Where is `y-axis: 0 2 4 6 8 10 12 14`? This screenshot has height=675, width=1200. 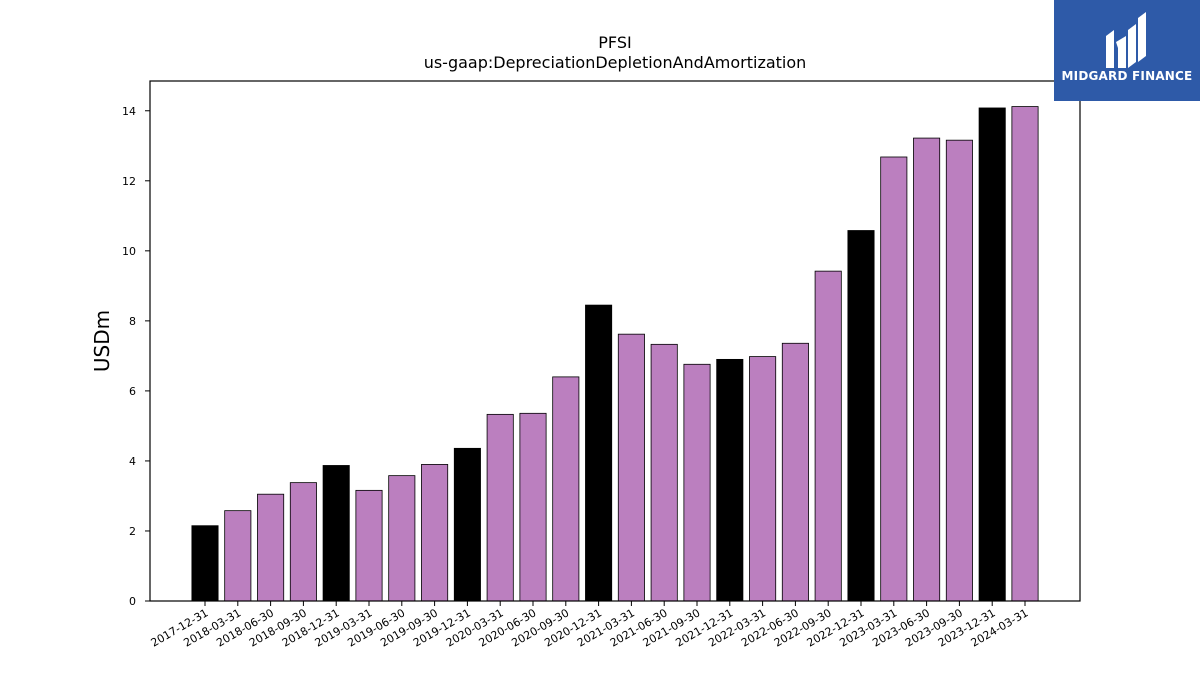 y-axis: 0 2 4 6 8 10 12 14 is located at coordinates (136, 356).